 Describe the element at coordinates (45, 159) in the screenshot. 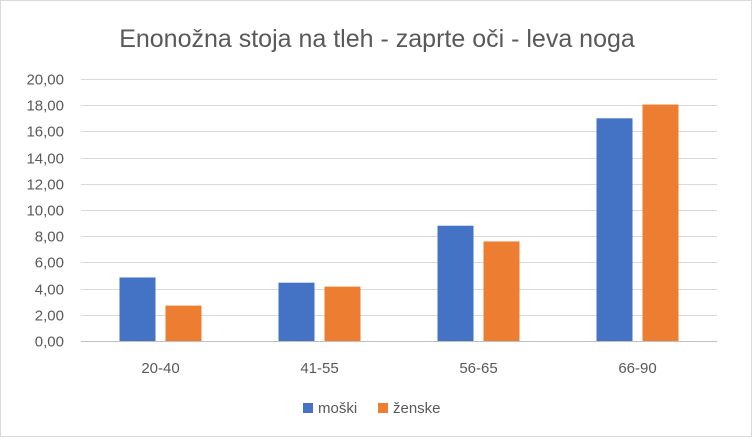

I see `y-tick-label: 14,00` at that location.